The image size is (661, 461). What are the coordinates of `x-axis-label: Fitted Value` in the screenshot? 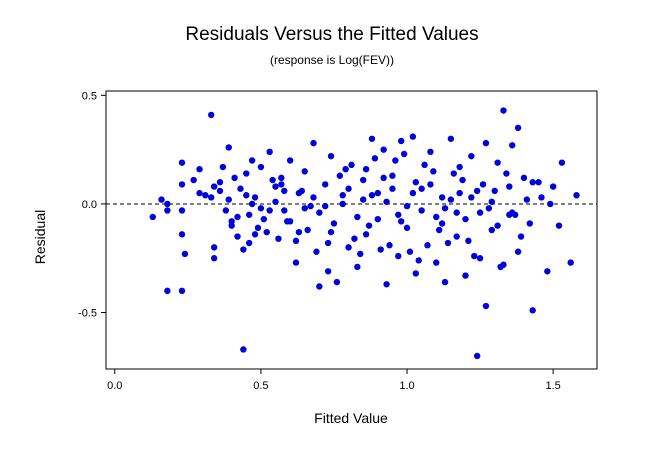 It's located at (351, 418).